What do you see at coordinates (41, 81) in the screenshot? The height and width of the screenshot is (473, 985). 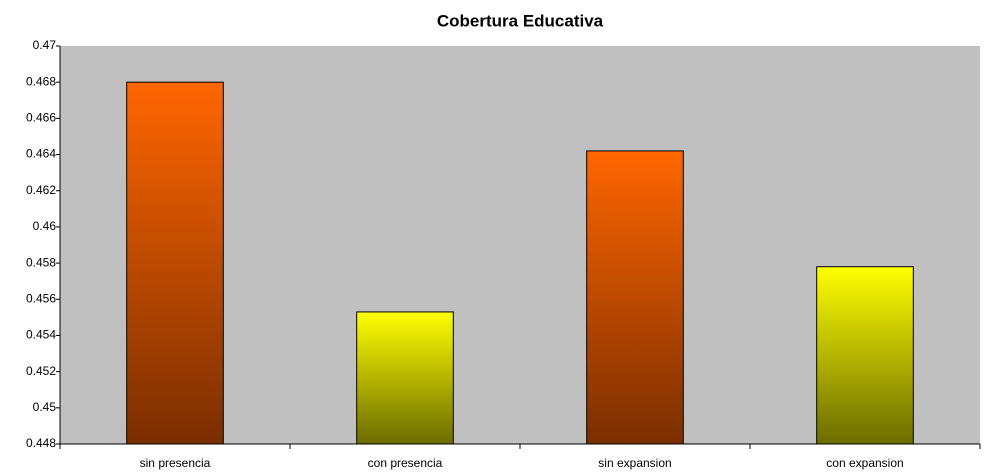 I see `y-tick-label: 0.468` at bounding box center [41, 81].